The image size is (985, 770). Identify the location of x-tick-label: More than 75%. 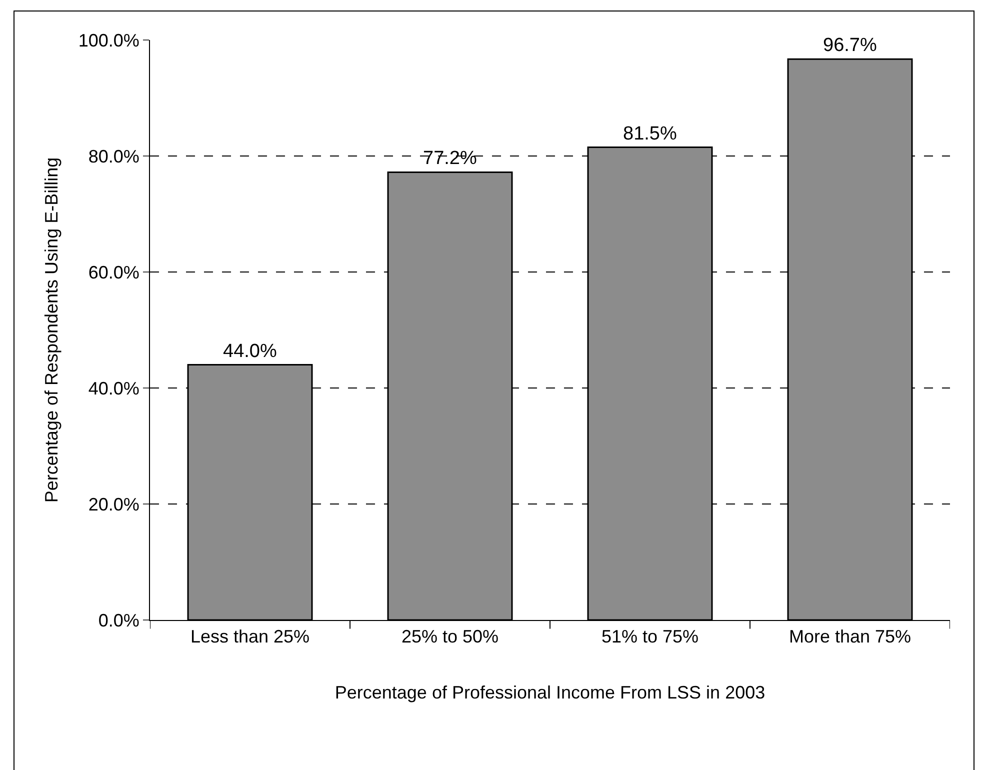
(850, 636).